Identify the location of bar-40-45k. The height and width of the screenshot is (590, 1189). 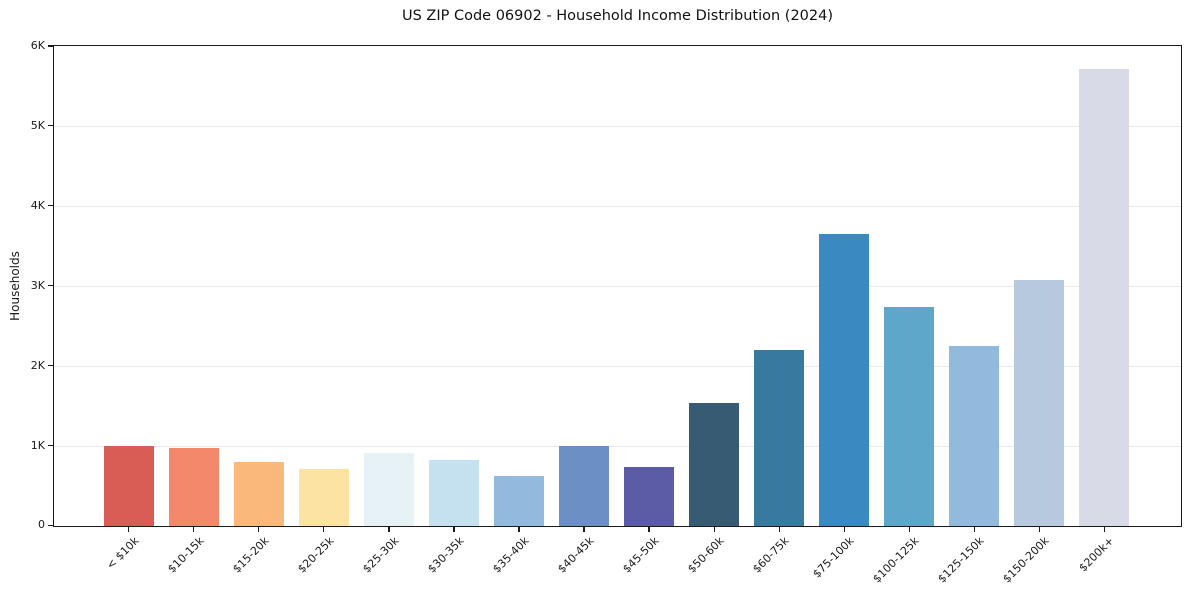
(584, 486).